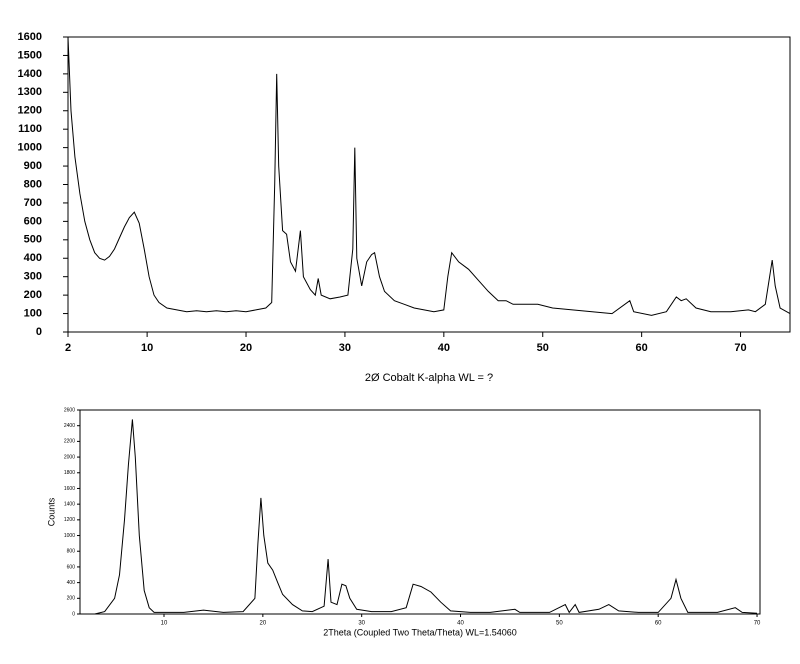  Describe the element at coordinates (69, 426) in the screenshot. I see `y-tick-label: 2400` at that location.